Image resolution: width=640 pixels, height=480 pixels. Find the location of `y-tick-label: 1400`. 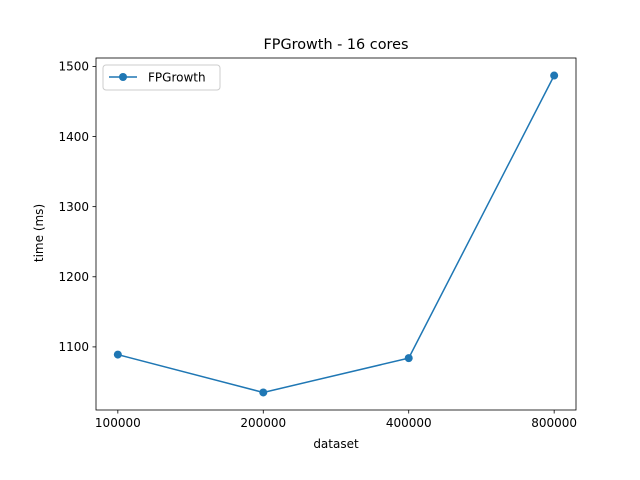

y-tick-label: 1400 is located at coordinates (73, 137).